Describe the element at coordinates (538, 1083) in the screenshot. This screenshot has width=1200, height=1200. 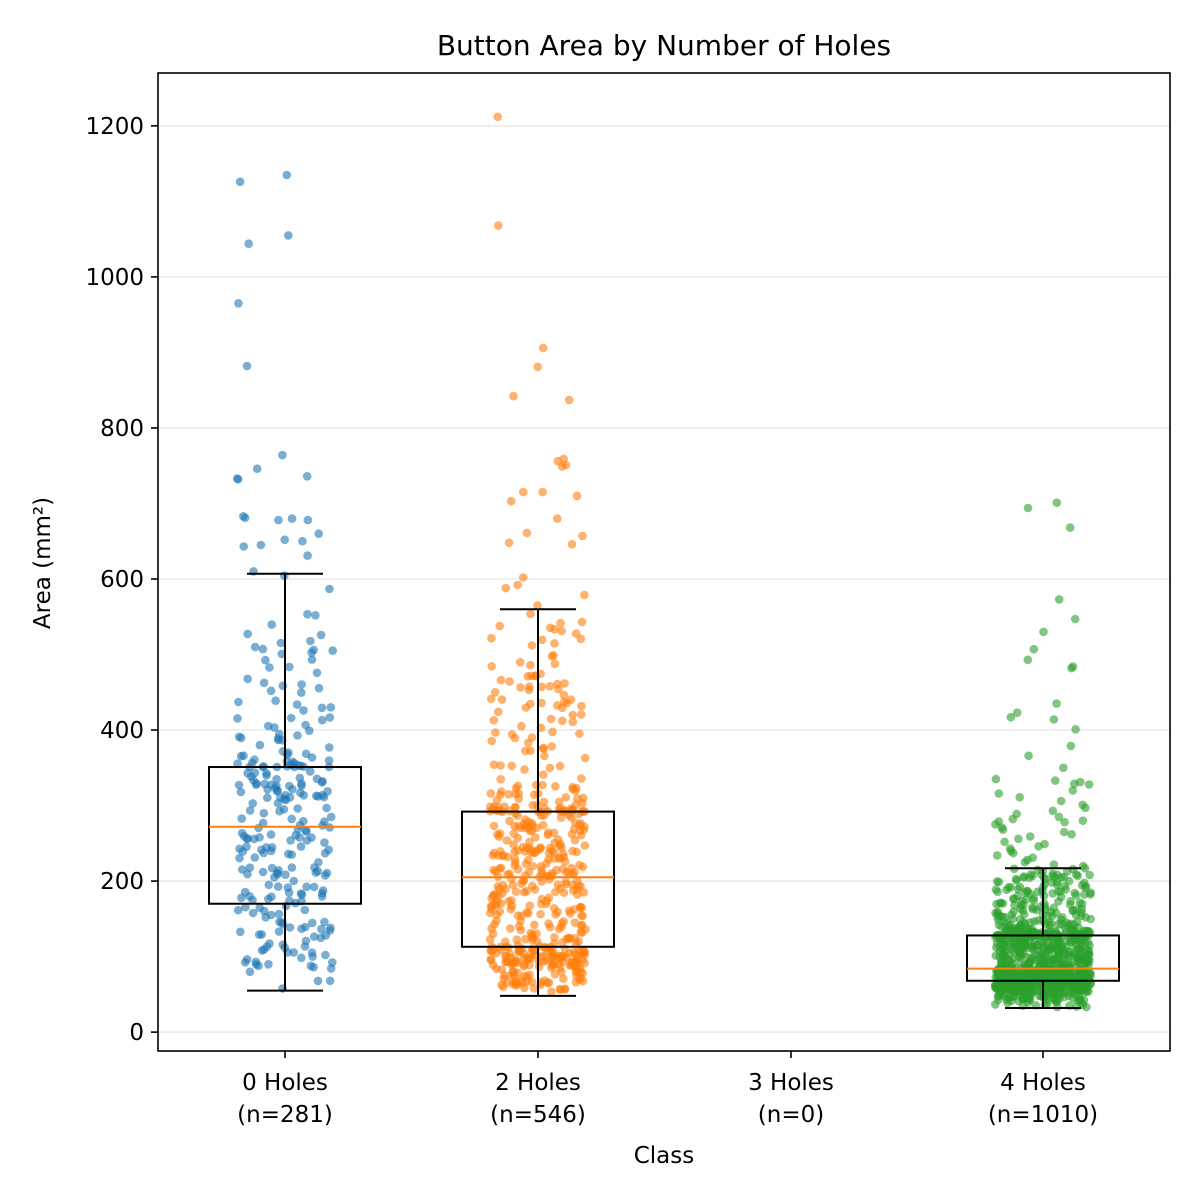
I see `x-tick-label: 2 Holes` at that location.